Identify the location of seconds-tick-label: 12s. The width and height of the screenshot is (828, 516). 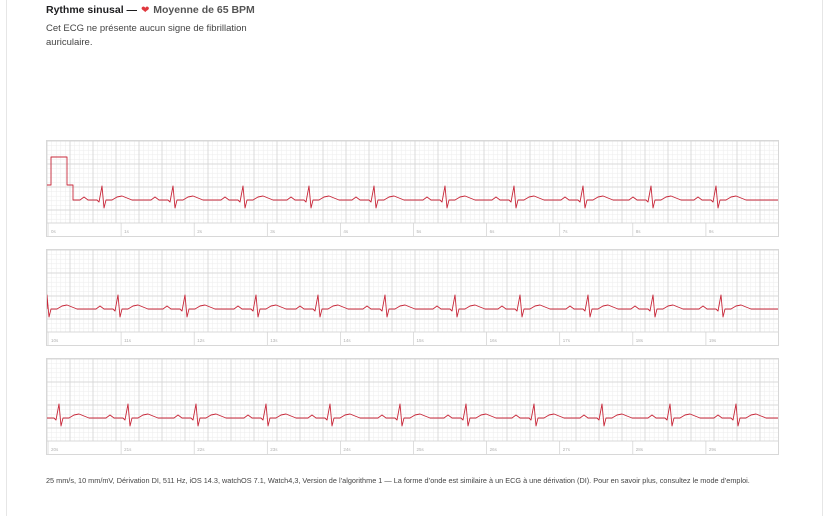
(201, 340).